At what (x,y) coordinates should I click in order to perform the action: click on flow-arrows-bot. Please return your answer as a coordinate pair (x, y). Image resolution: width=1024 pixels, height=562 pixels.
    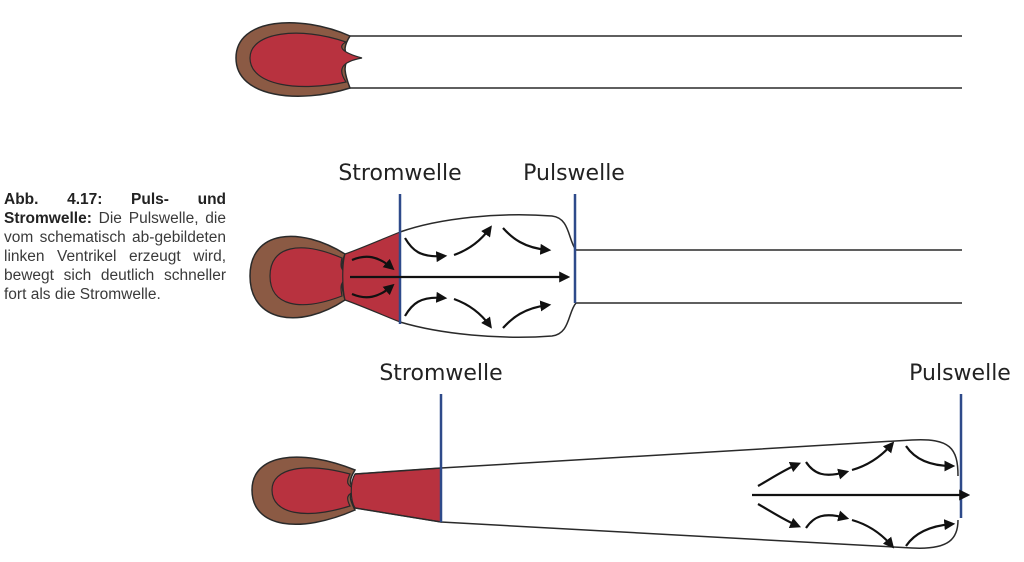
    Looking at the image, I should click on (861, 495).